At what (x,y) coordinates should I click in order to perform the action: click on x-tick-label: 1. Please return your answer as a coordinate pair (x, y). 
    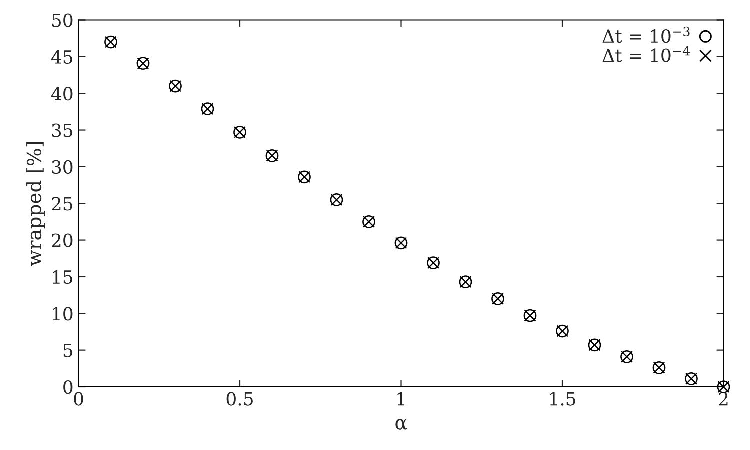
    Looking at the image, I should click on (401, 399).